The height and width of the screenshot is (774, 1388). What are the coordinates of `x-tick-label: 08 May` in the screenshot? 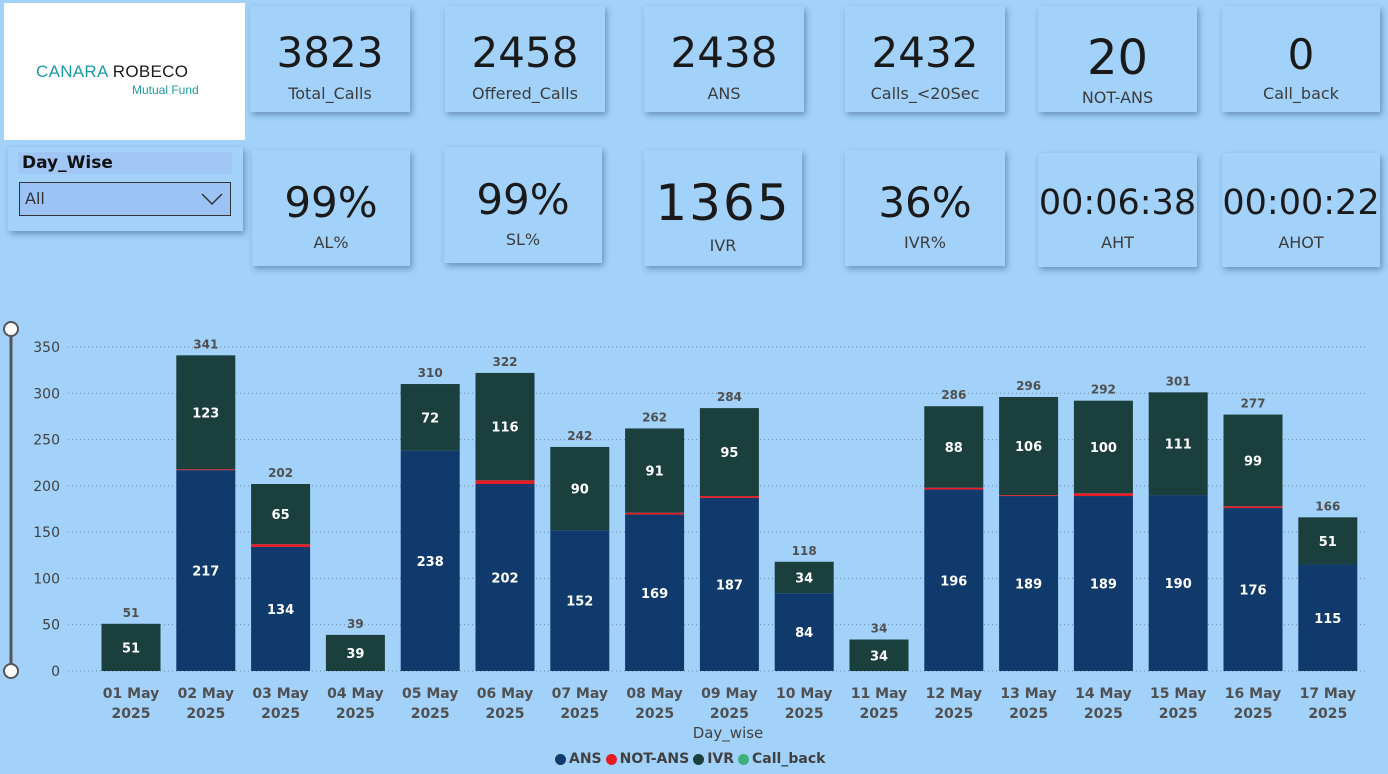 It's located at (654, 694).